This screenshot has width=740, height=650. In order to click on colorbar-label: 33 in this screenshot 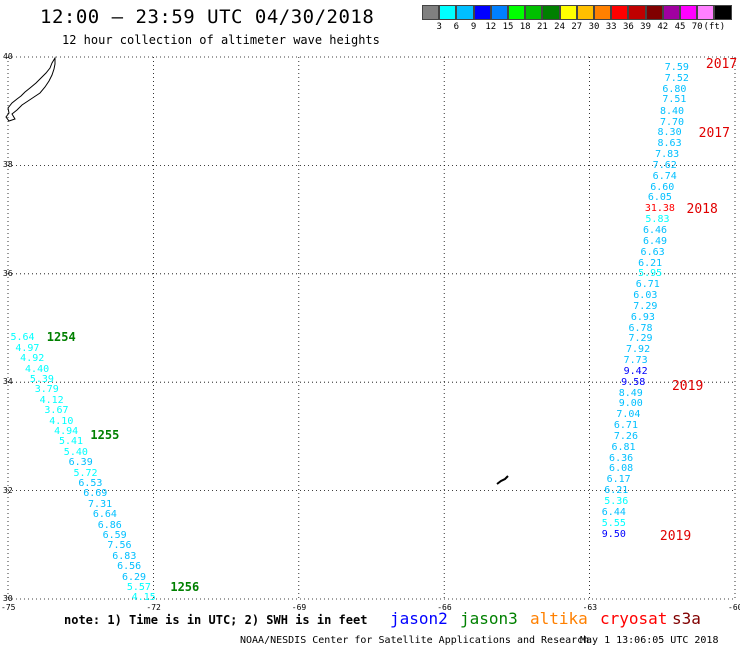, I will do `click(611, 27)`.